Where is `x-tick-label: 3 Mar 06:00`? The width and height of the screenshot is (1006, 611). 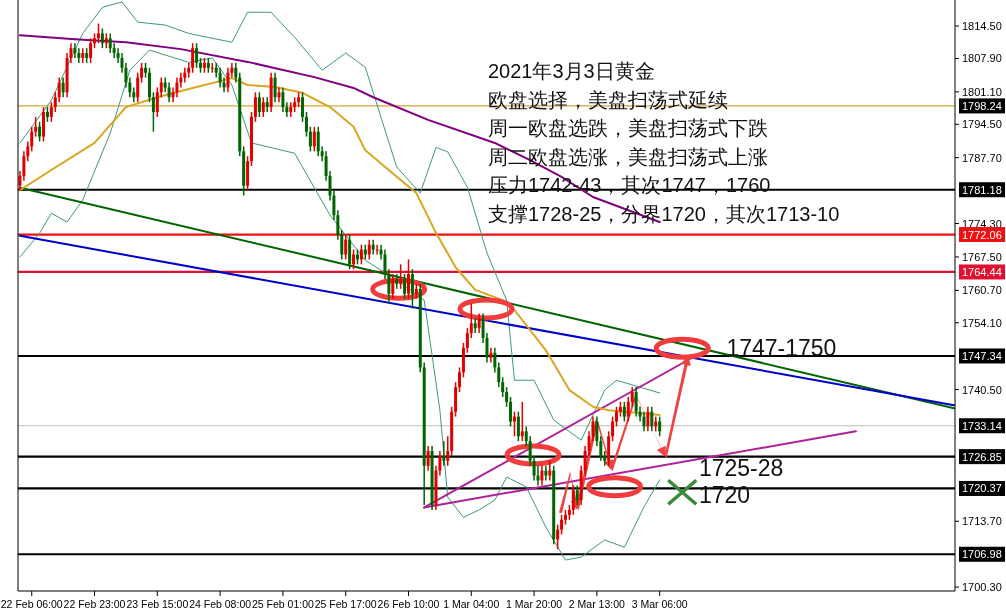 x-tick-label: 3 Mar 06:00 is located at coordinates (659, 604).